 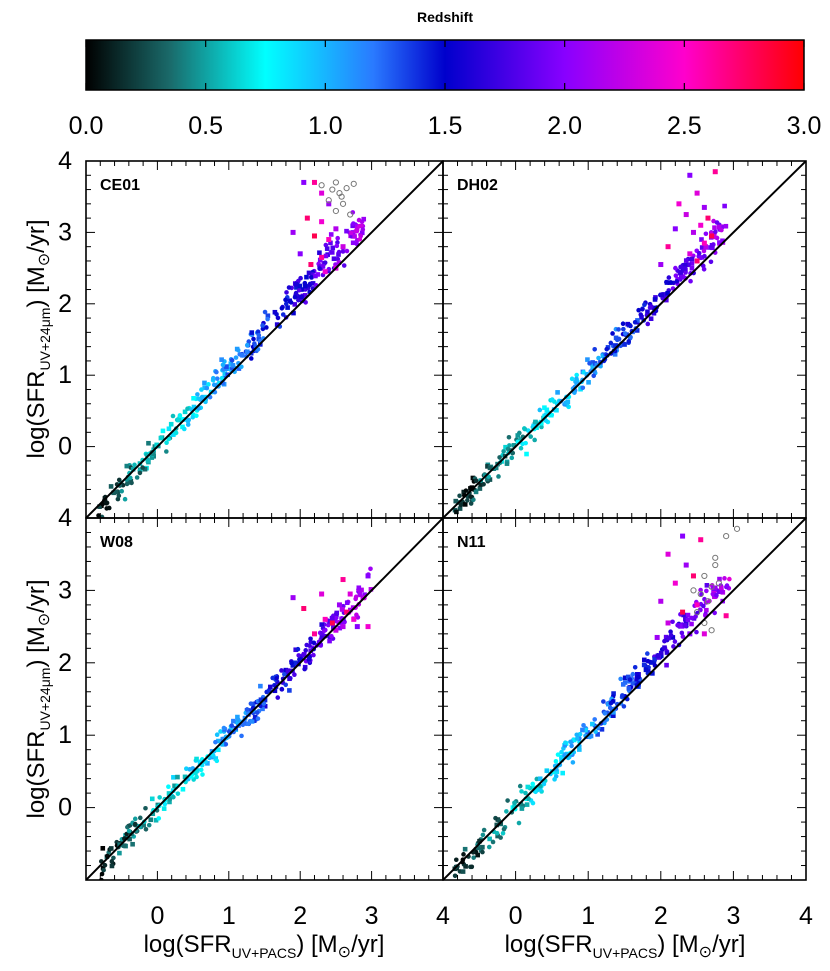 What do you see at coordinates (516, 916) in the screenshot?
I see `x-tick-label: 0` at bounding box center [516, 916].